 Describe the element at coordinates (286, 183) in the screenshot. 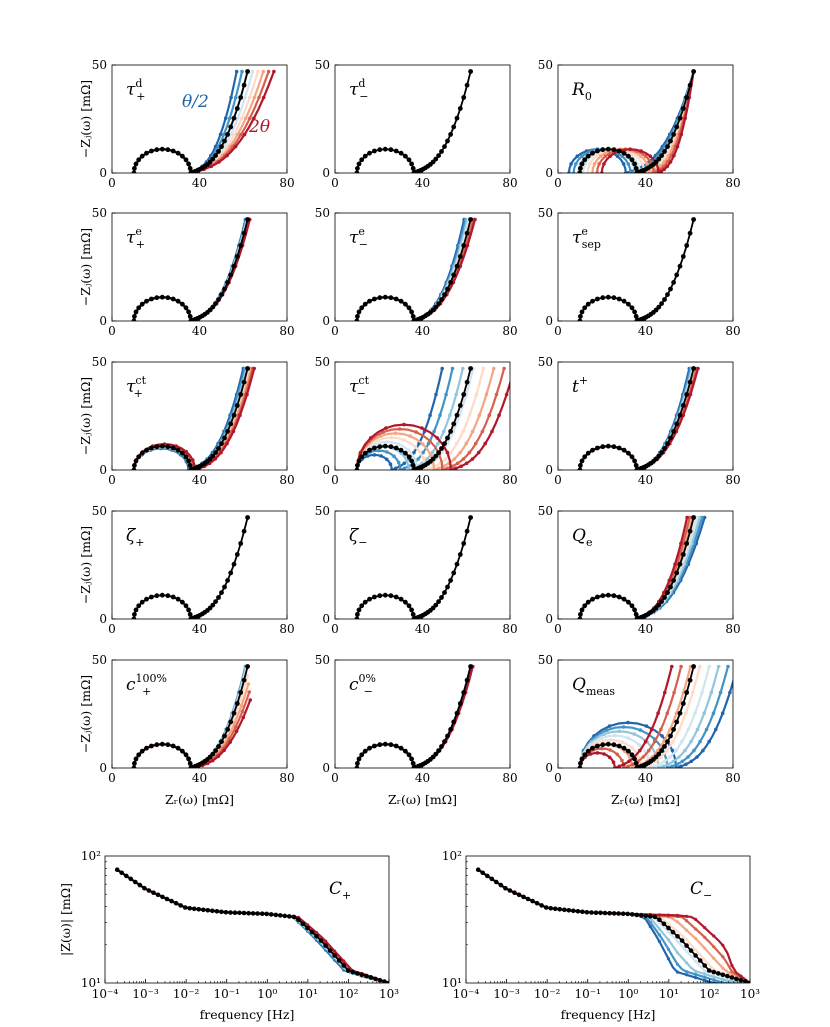

I see `x-tick-label: 80` at that location.